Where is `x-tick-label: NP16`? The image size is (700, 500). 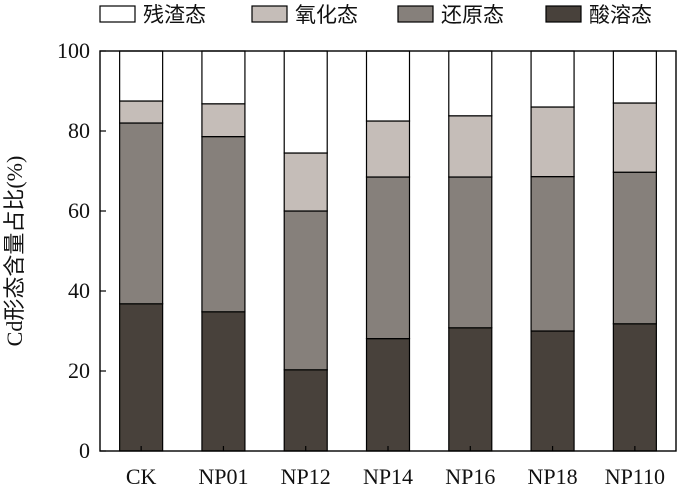
x-tick-label: NP16 is located at coordinates (470, 476).